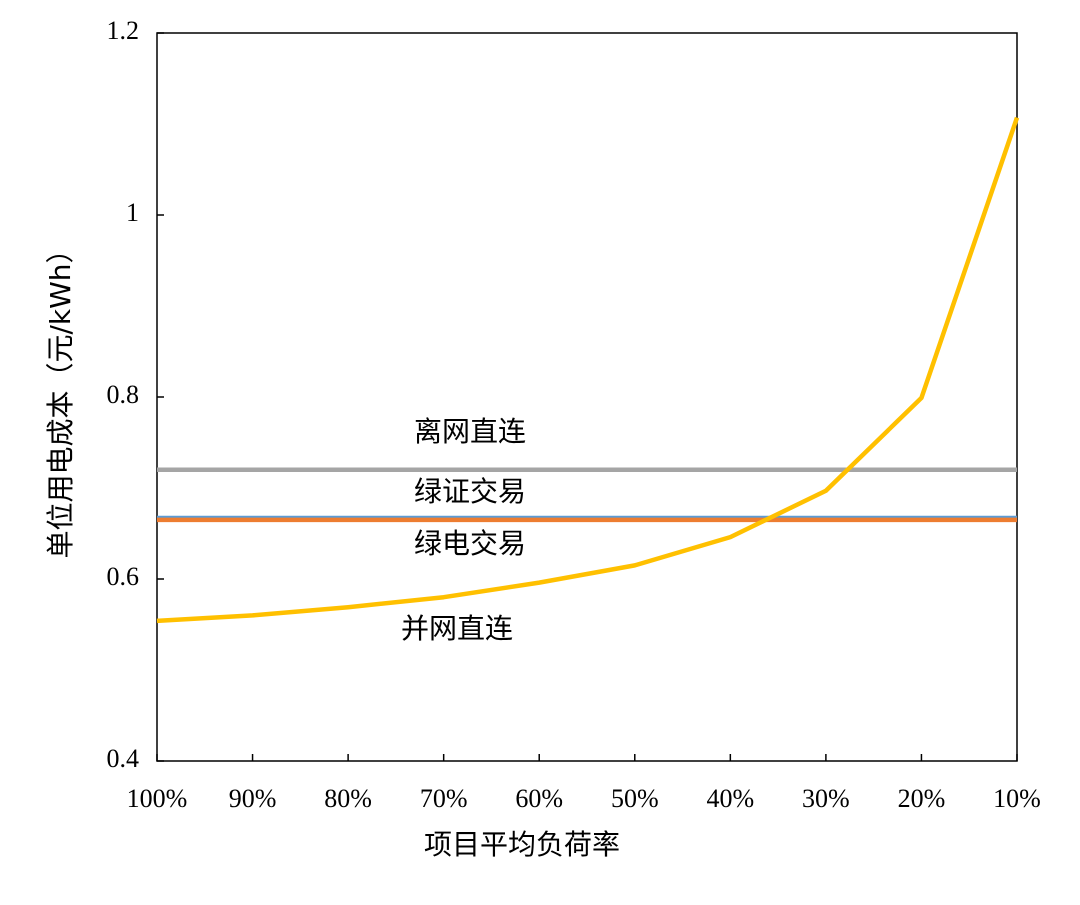  Describe the element at coordinates (826, 798) in the screenshot. I see `x-tick-label: 30%` at that location.